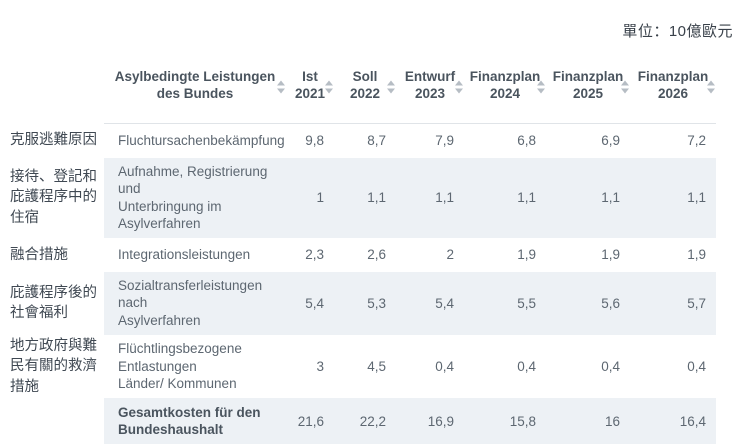  Describe the element at coordinates (444, 141) in the screenshot. I see `value-cell: 7,9` at that location.